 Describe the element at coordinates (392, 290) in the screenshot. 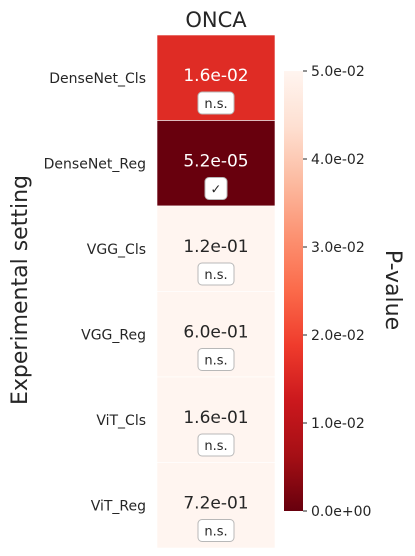

I see `colorbar-title: P-value` at that location.